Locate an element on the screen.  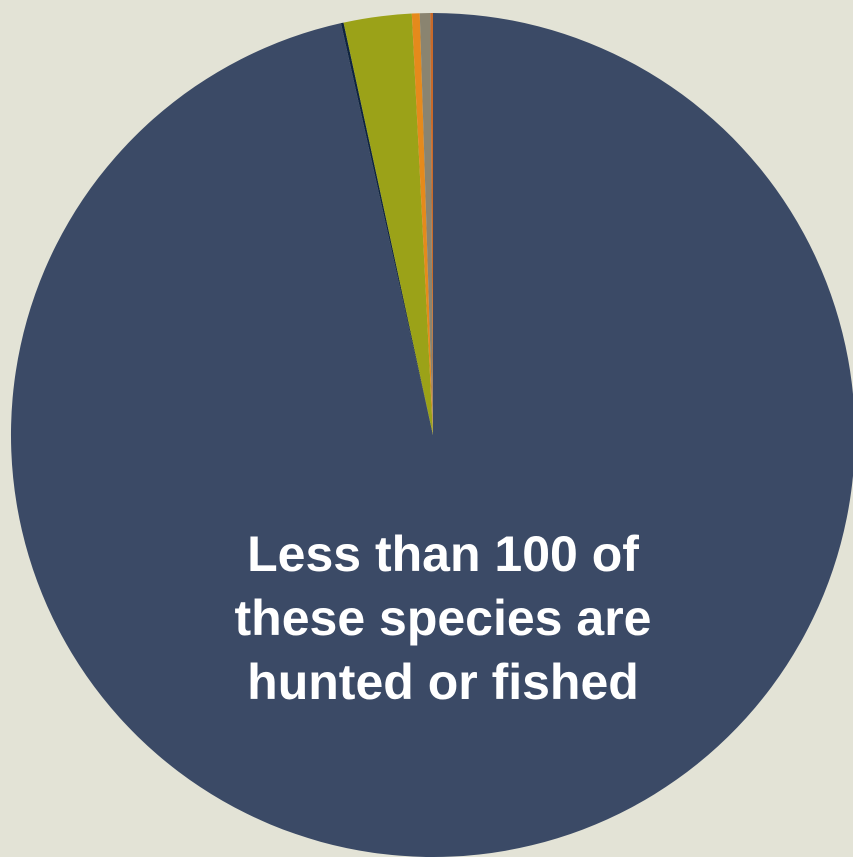
annotation-line-2: these species are is located at coordinates (443, 618).